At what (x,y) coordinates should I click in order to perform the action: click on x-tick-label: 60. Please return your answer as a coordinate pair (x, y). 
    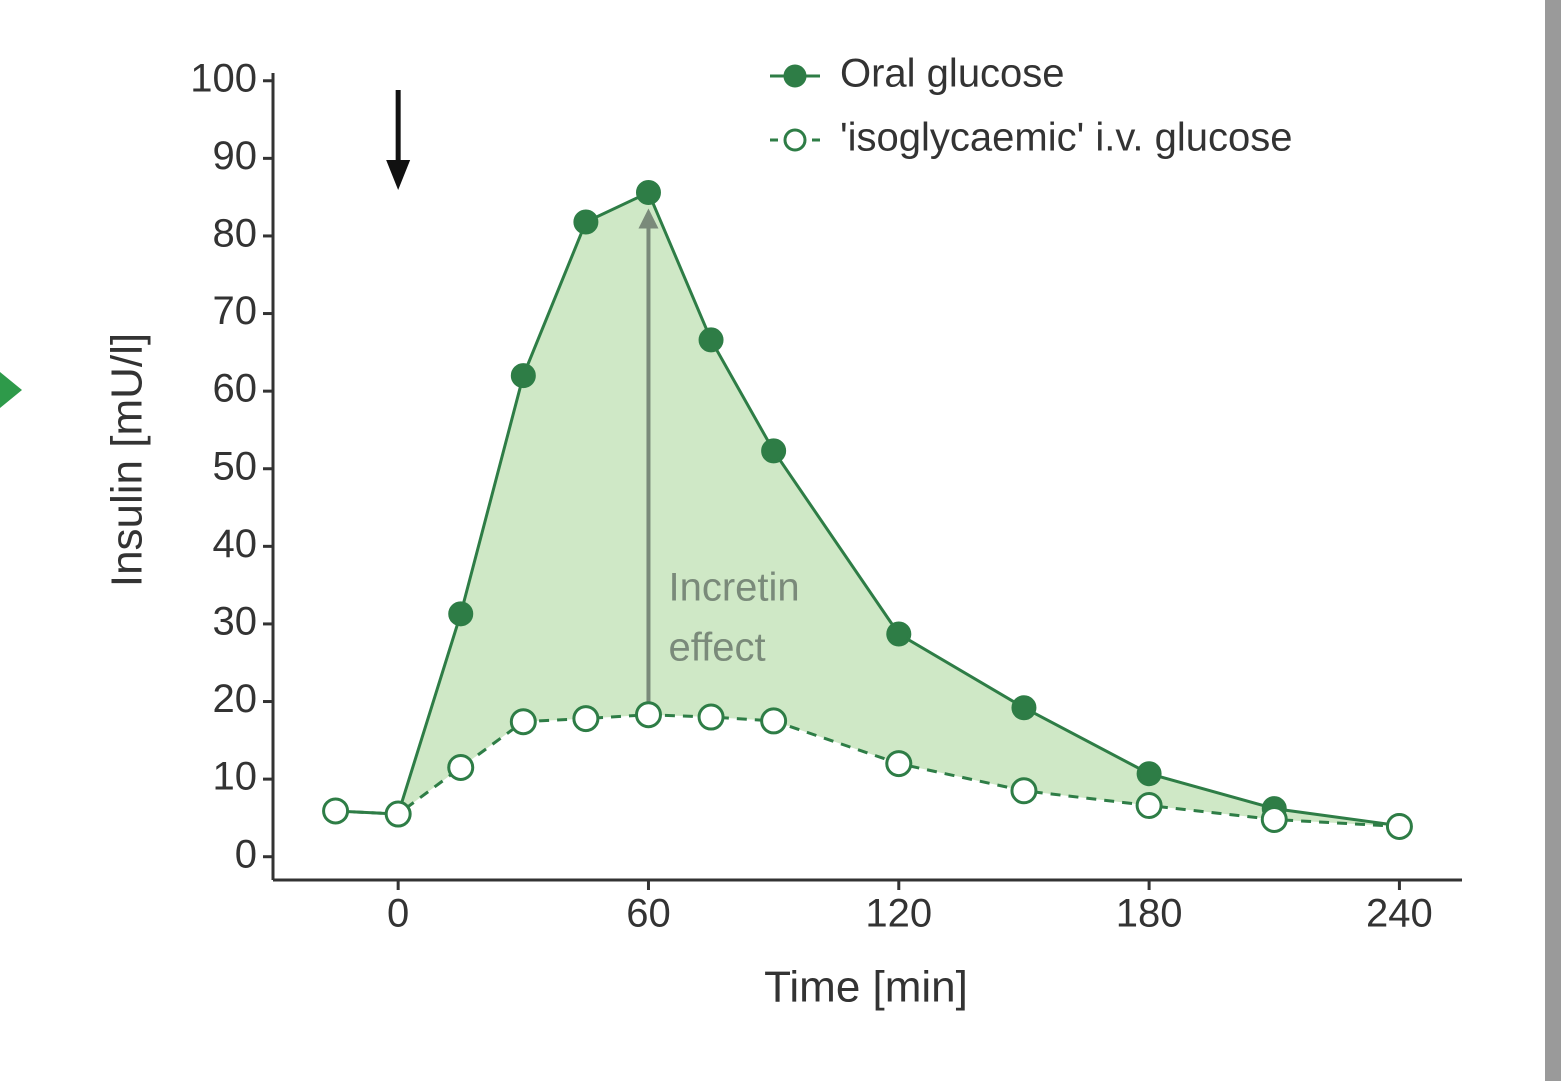
    Looking at the image, I should click on (648, 914).